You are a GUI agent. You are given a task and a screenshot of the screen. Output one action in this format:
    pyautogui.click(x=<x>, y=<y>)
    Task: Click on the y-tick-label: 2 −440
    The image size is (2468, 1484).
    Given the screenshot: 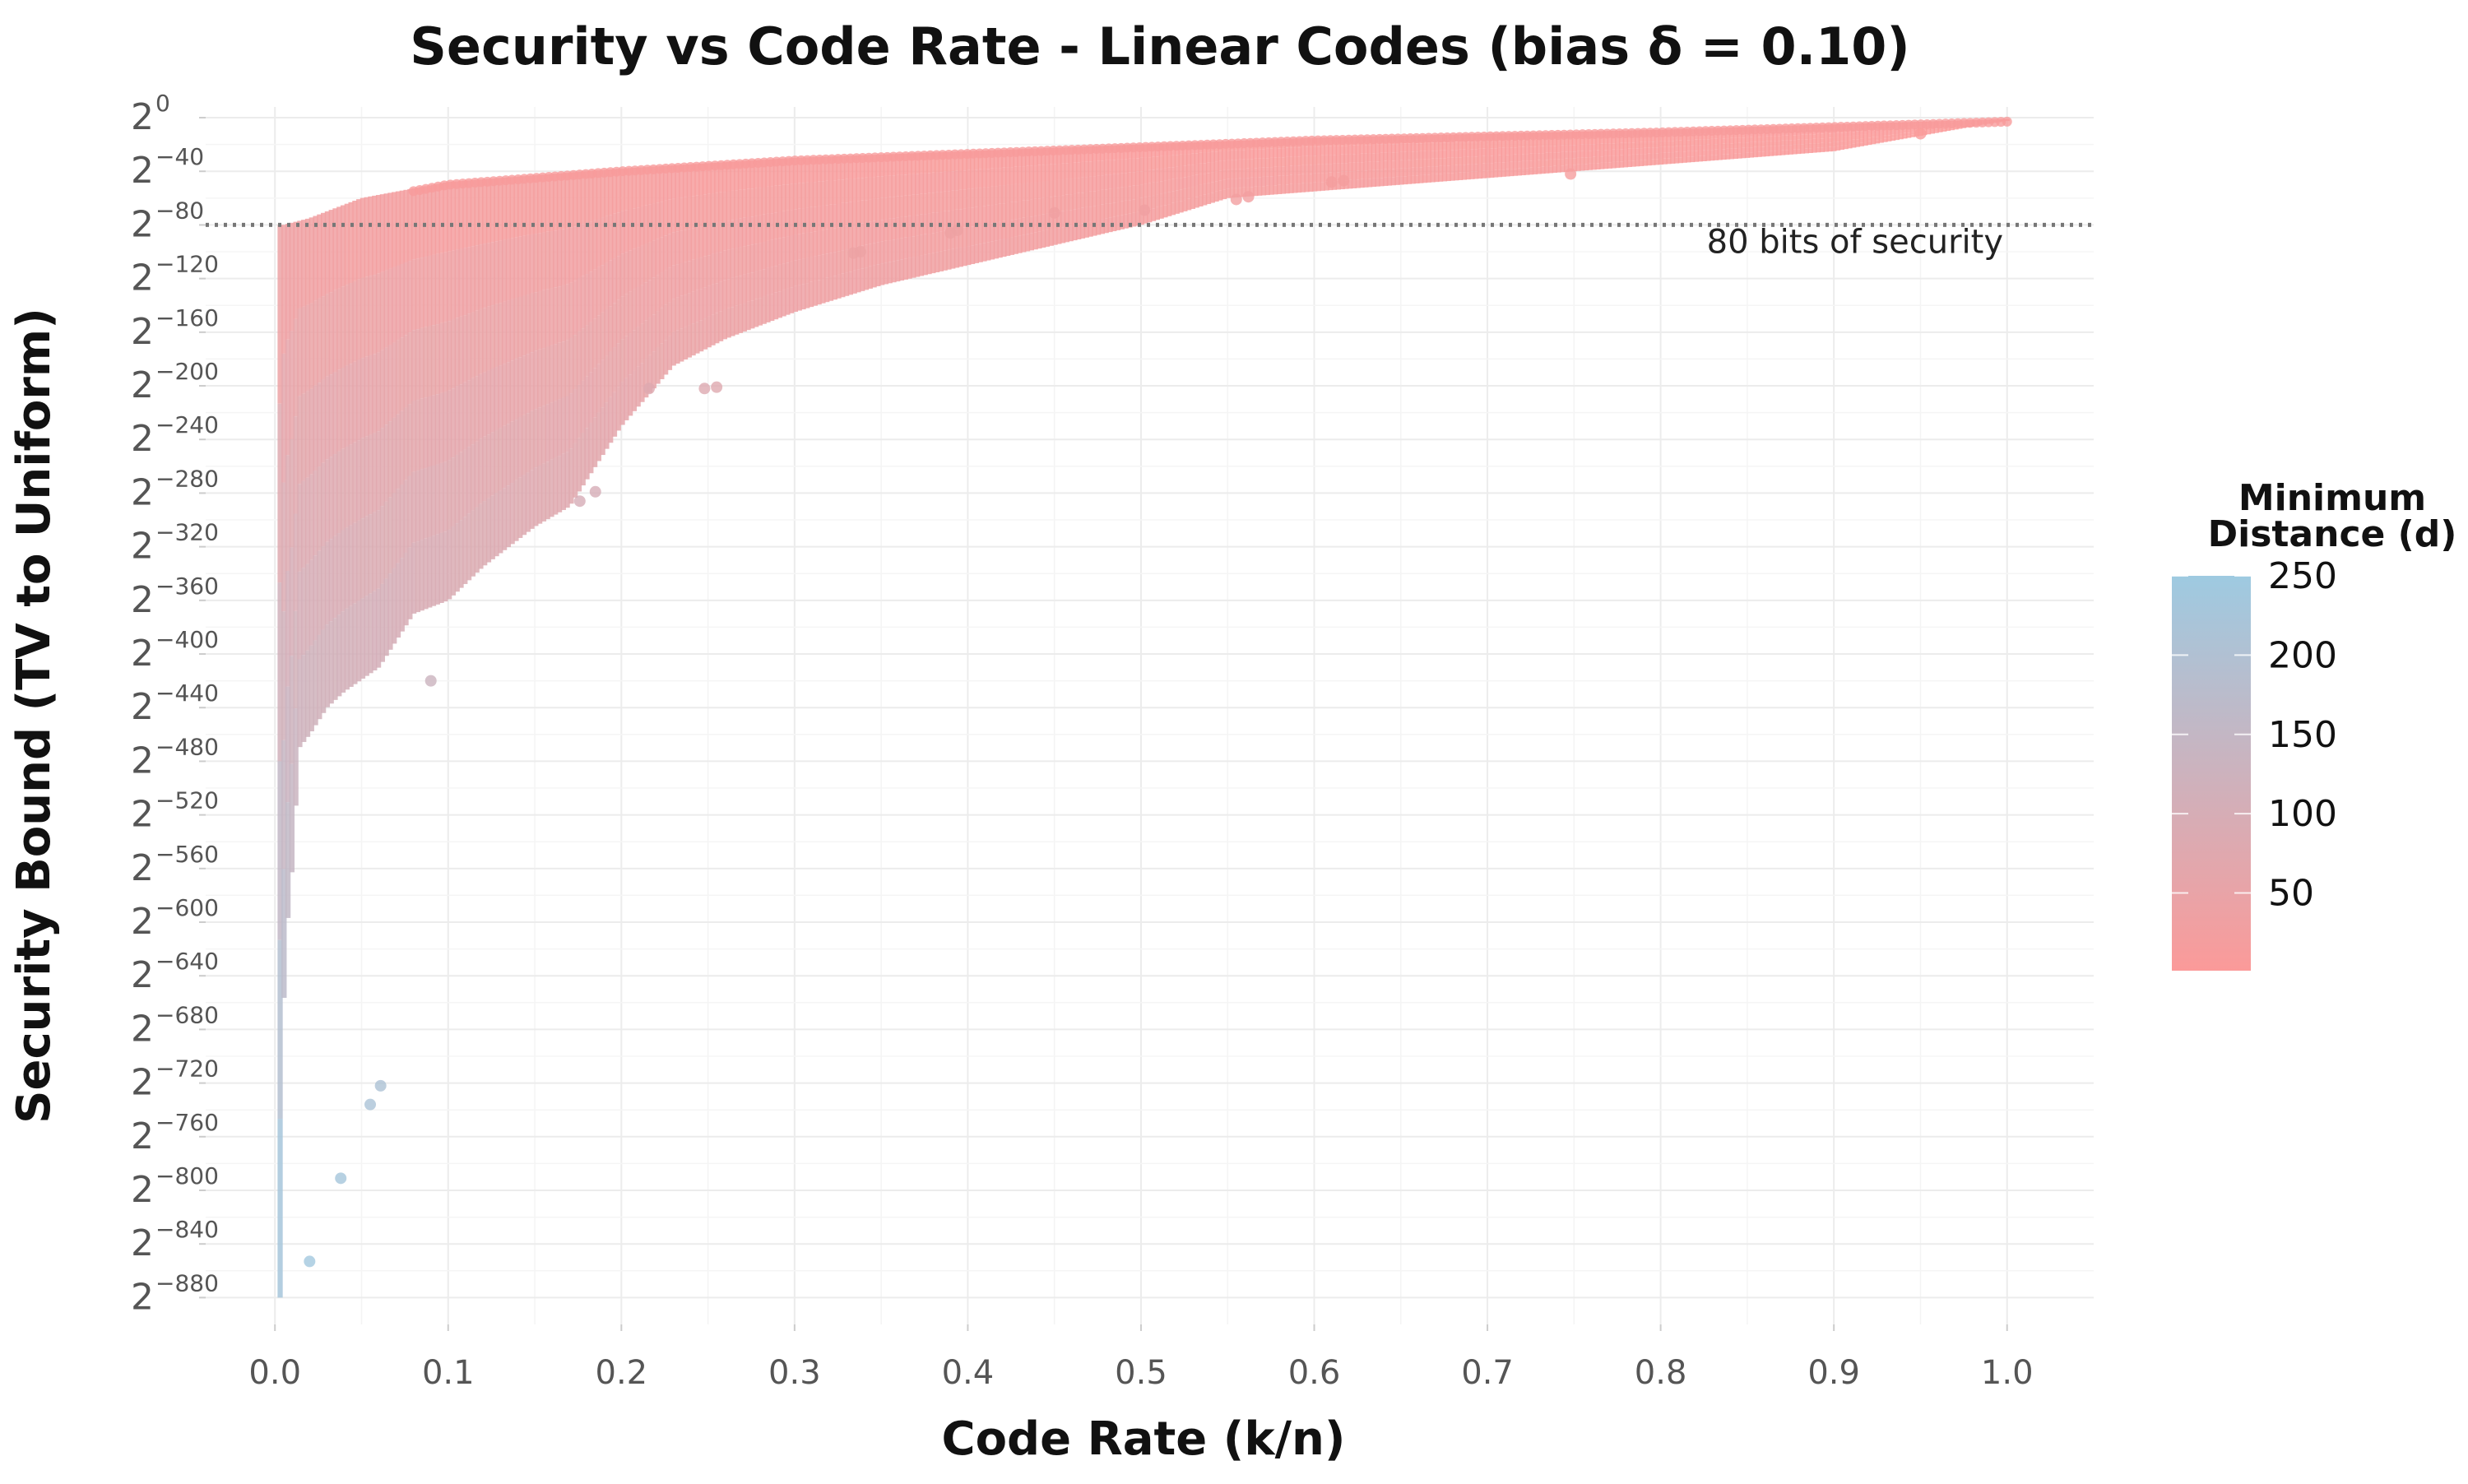 What is the action you would take?
    pyautogui.click(x=175, y=703)
    